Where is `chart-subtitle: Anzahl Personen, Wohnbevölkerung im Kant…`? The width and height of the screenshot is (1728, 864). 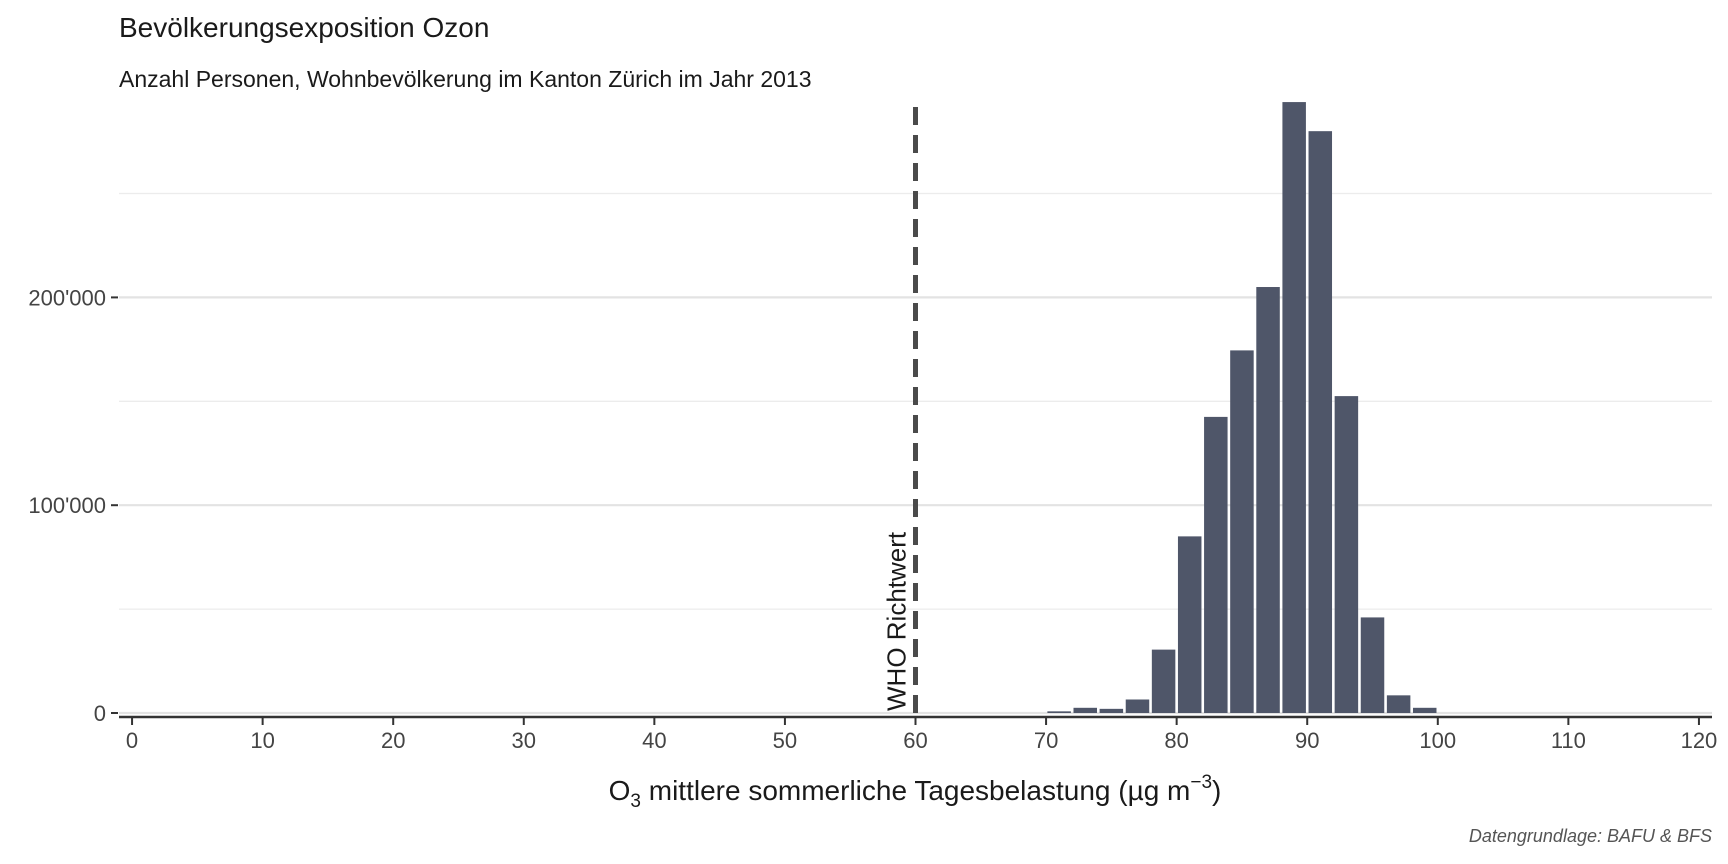 chart-subtitle: Anzahl Personen, Wohnbevölkerung im Kant… is located at coordinates (465, 79).